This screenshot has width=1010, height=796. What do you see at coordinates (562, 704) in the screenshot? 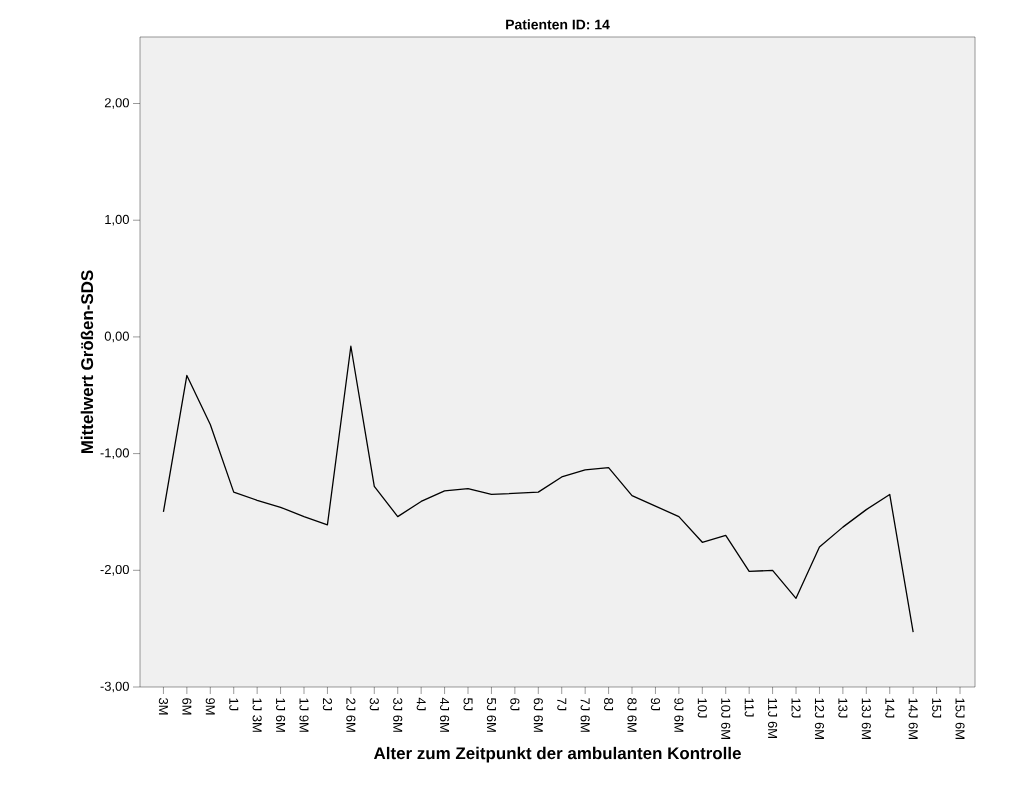
I see `x-tick-label: 7J` at bounding box center [562, 704].